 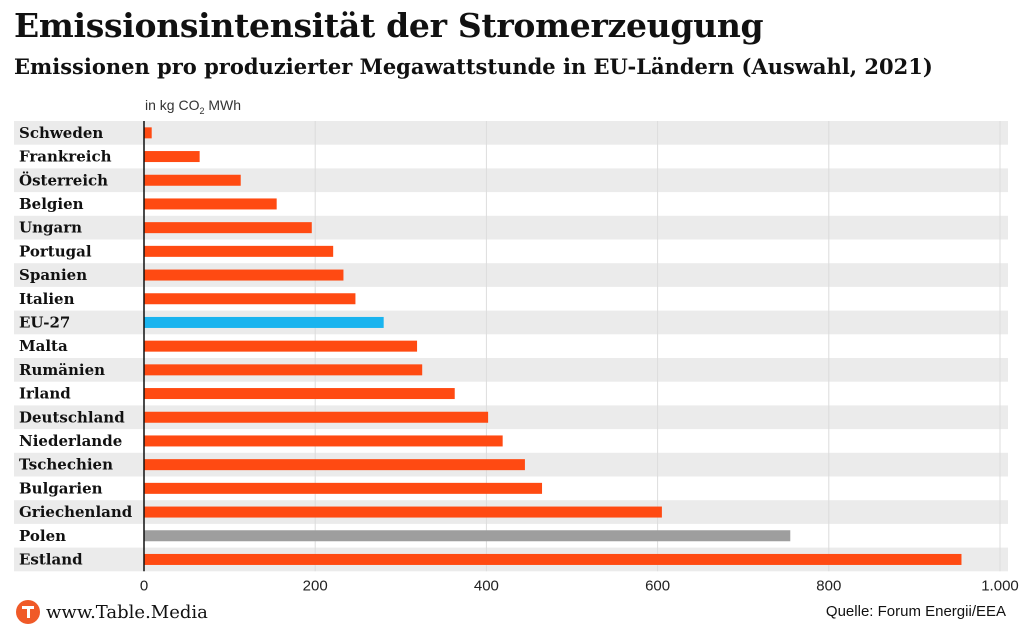 I want to click on unit-label: in kg CO2 MWh, so click(x=193, y=106).